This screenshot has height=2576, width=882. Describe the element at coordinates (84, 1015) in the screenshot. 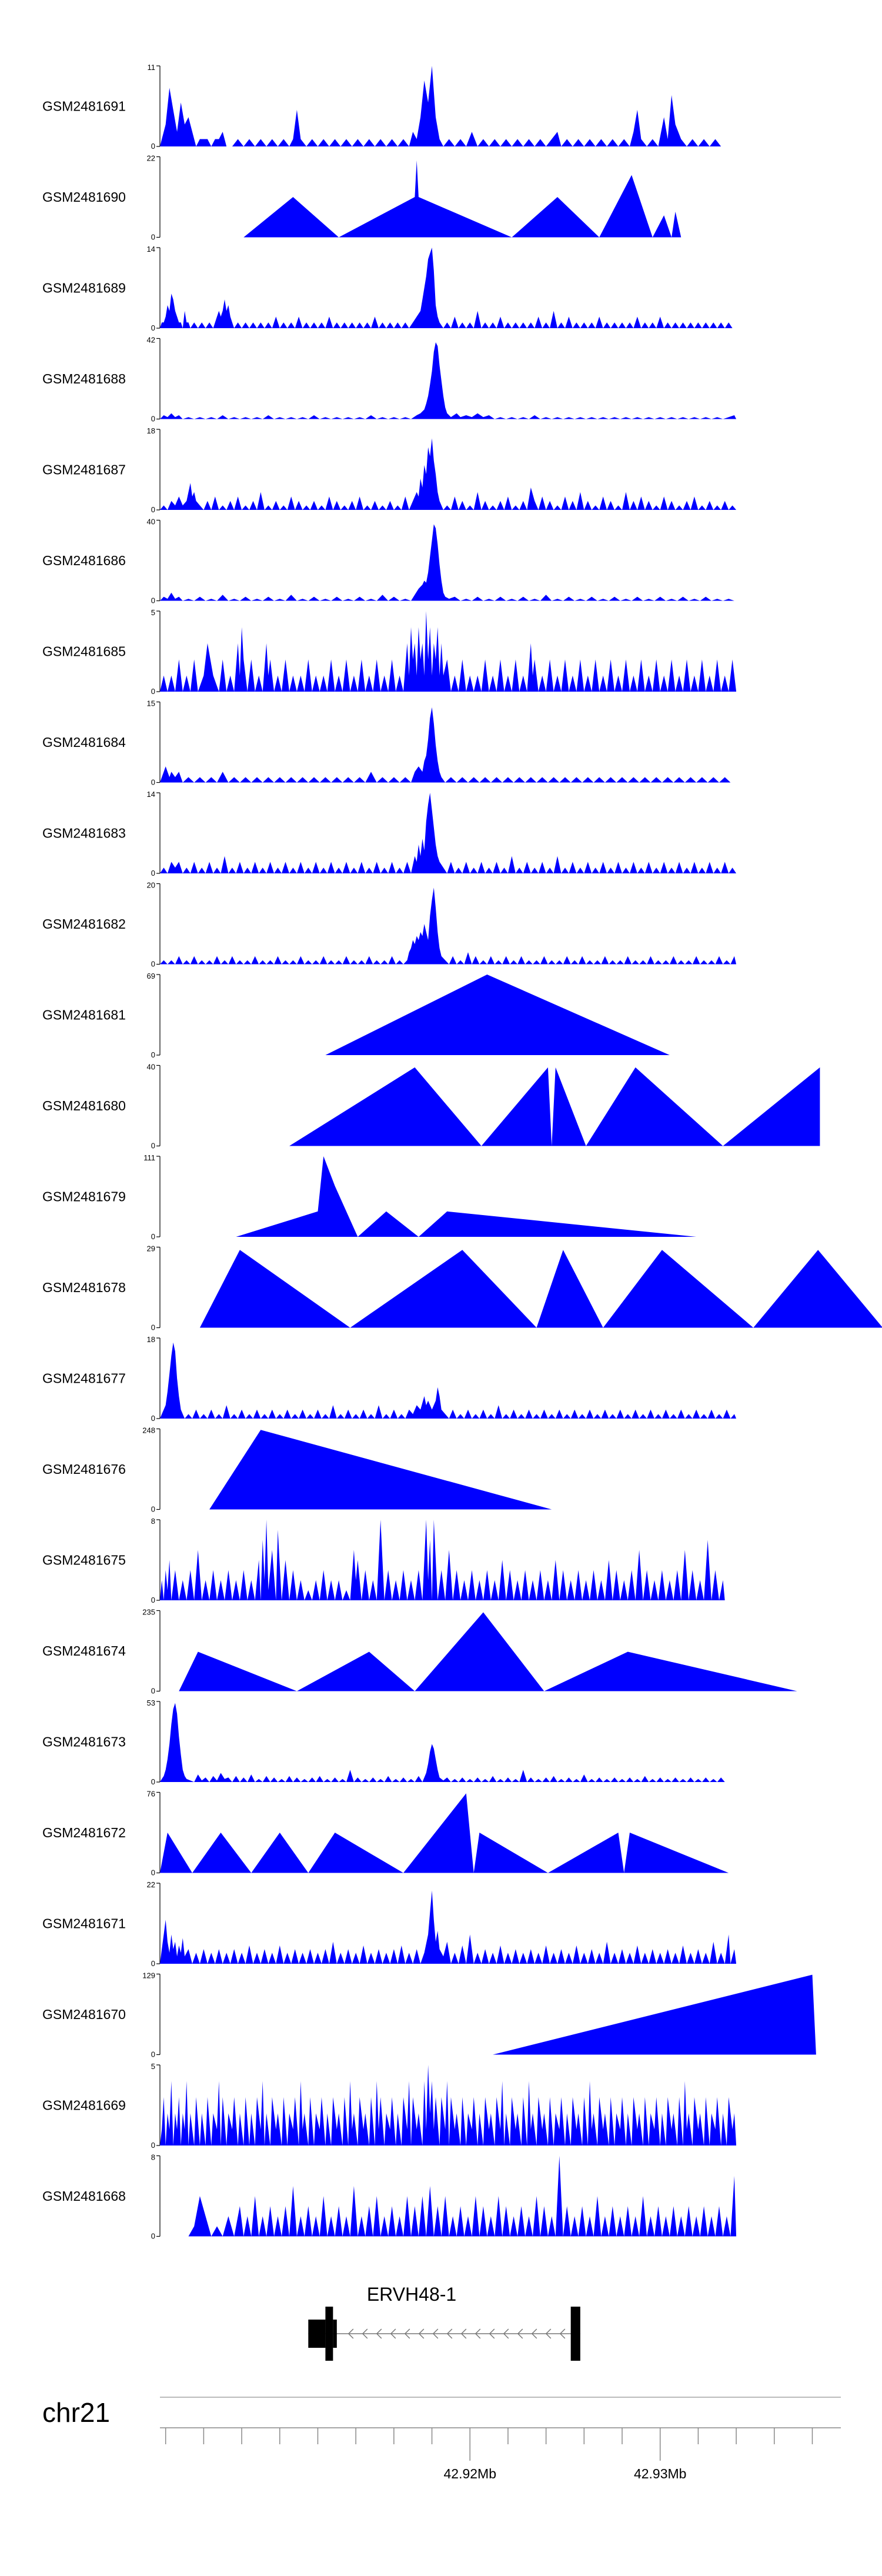

I see `track-label: GSM2481681` at that location.